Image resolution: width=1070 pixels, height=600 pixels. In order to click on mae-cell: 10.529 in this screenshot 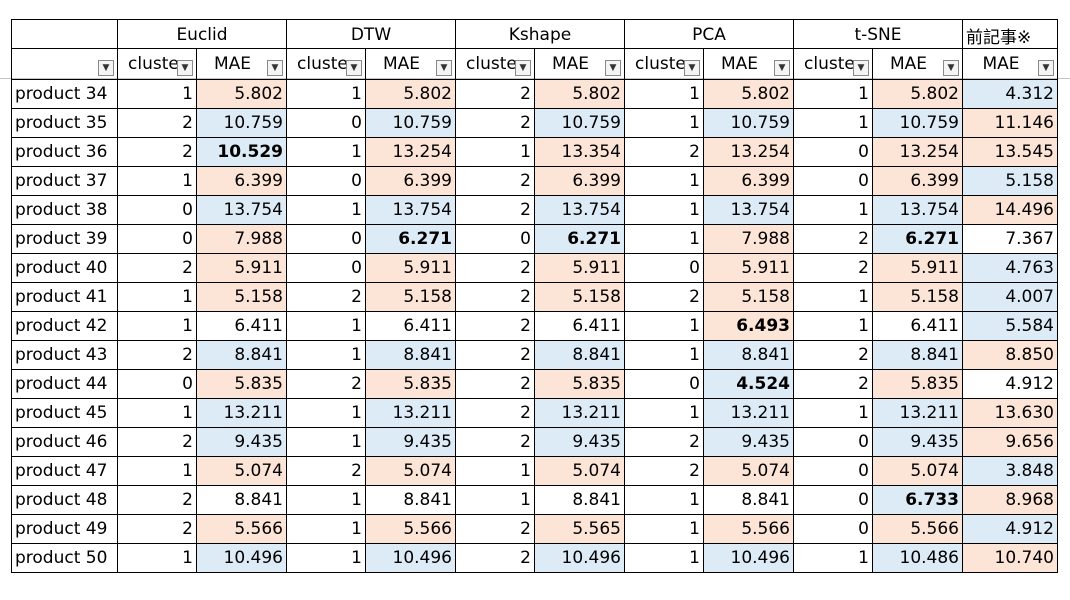, I will do `click(241, 152)`.